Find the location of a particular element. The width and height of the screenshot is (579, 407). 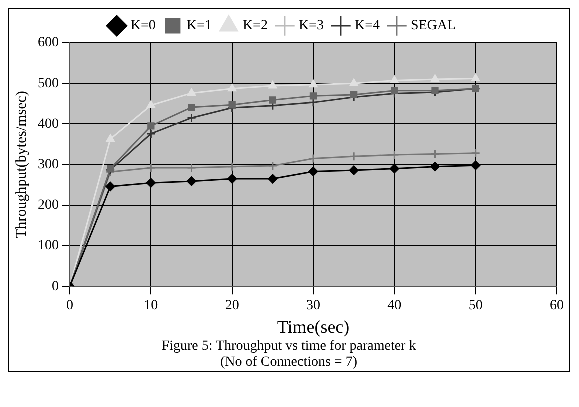

y-tick-label: 600 is located at coordinates (48, 43).